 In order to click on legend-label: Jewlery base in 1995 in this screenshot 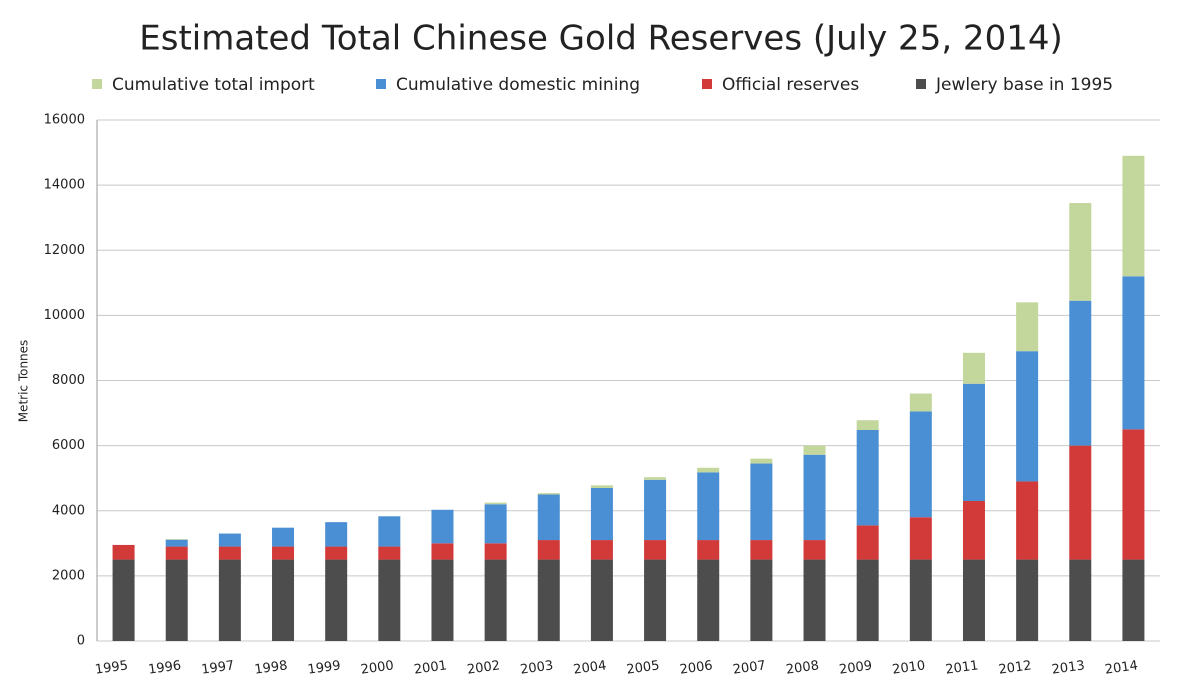, I will do `click(1024, 85)`.